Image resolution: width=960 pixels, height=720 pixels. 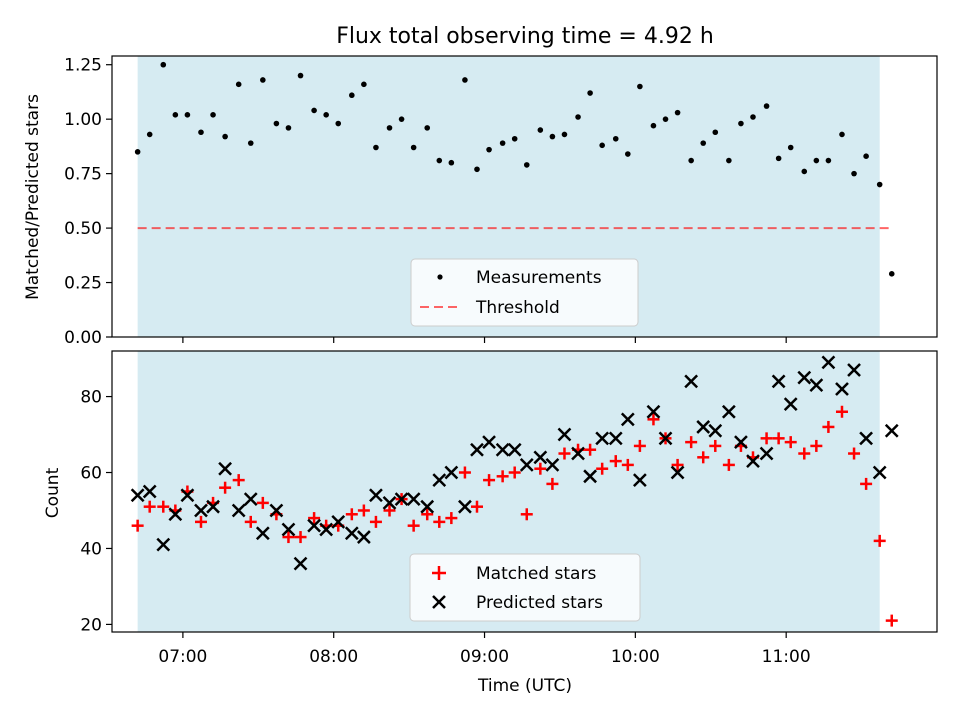 I want to click on top-x-ticks, so click(x=484, y=340).